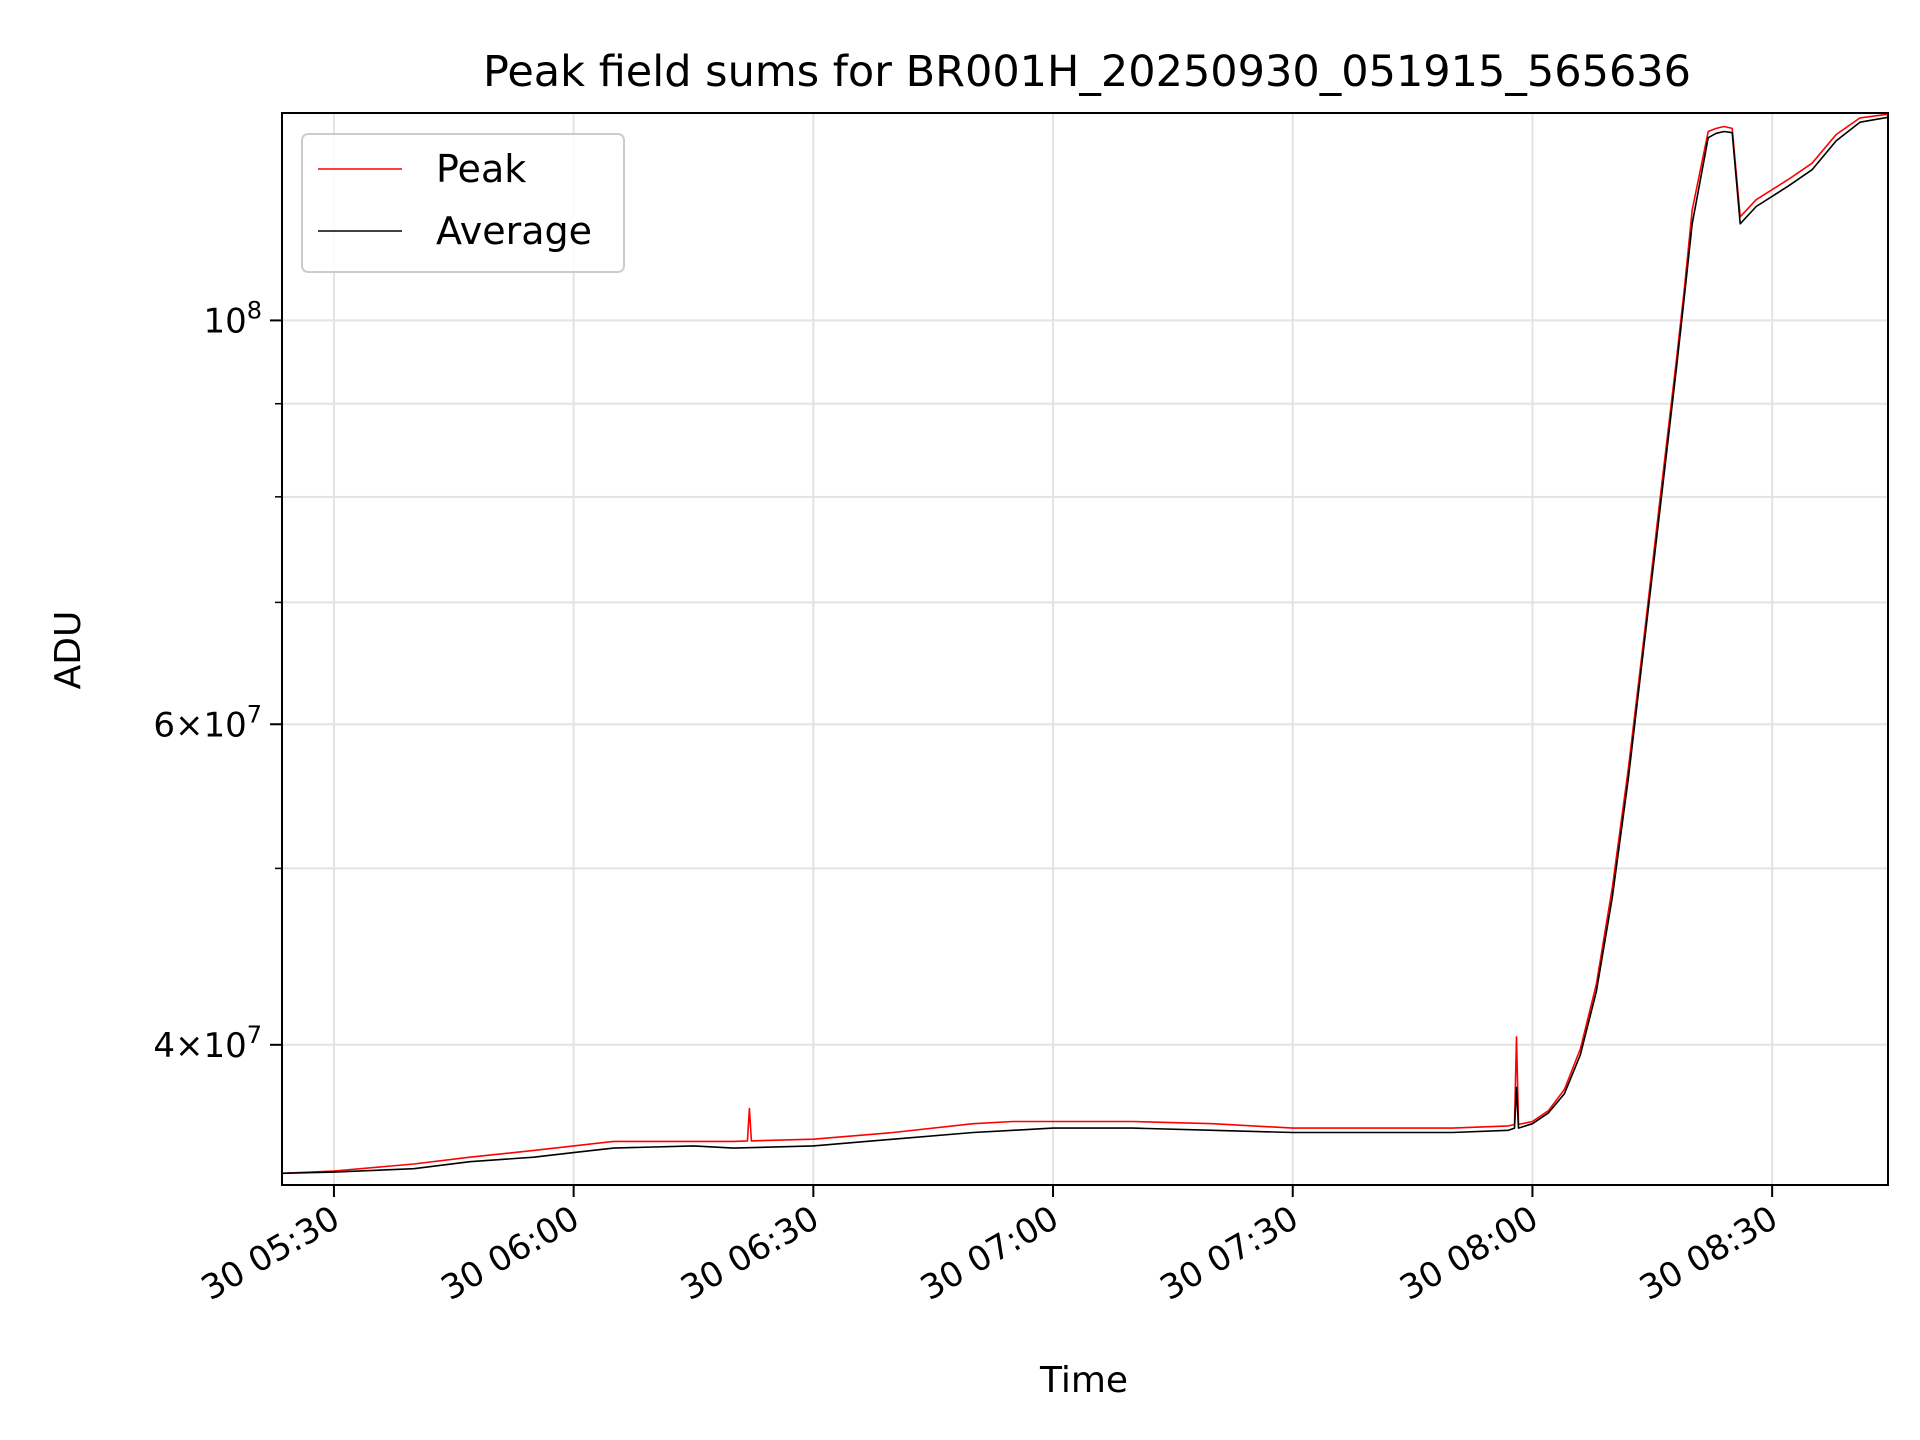 The height and width of the screenshot is (1440, 1920). I want to click on y-tick-label: 6×107, so click(207, 722).